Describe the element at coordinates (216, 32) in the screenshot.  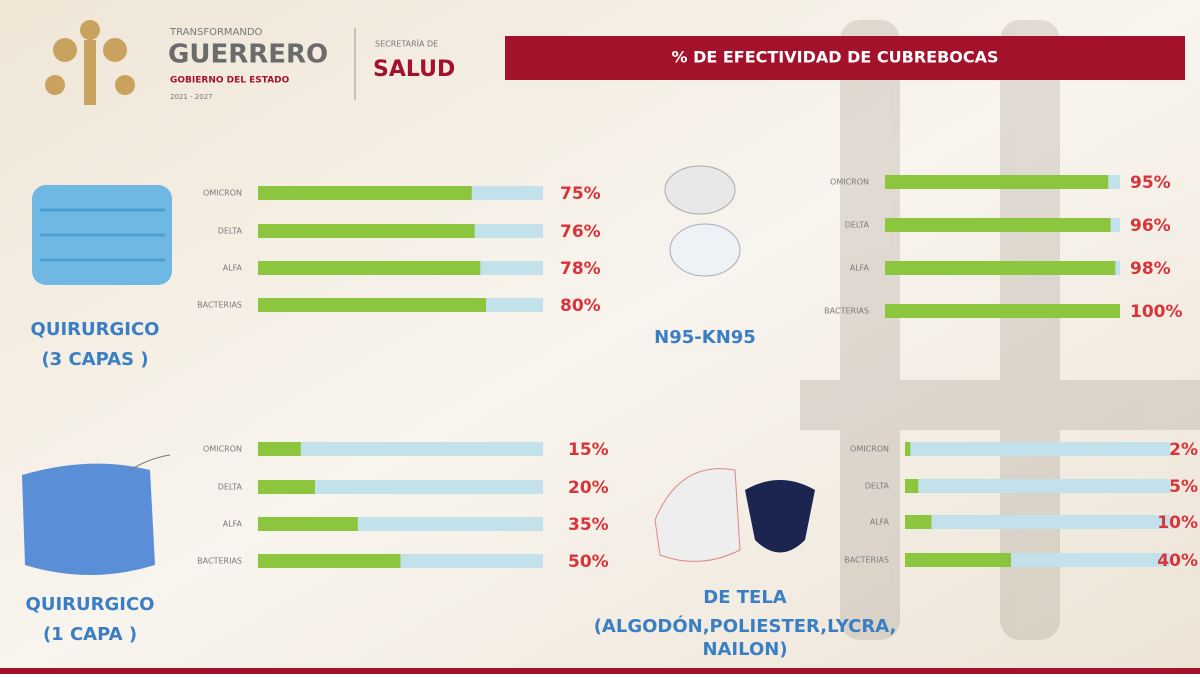
I see `brand-top: TRANSFORMANDO` at that location.